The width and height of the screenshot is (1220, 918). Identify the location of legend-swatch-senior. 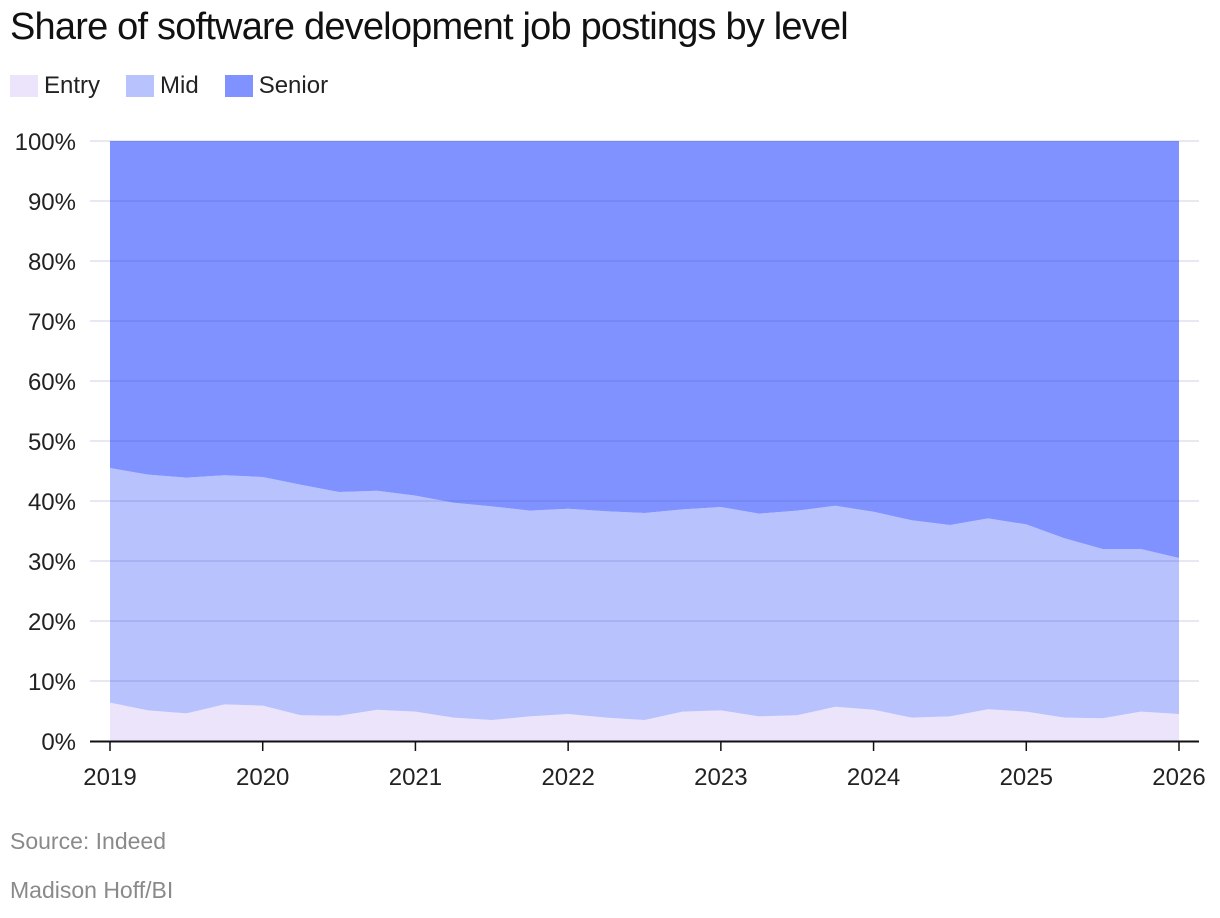
(238, 86).